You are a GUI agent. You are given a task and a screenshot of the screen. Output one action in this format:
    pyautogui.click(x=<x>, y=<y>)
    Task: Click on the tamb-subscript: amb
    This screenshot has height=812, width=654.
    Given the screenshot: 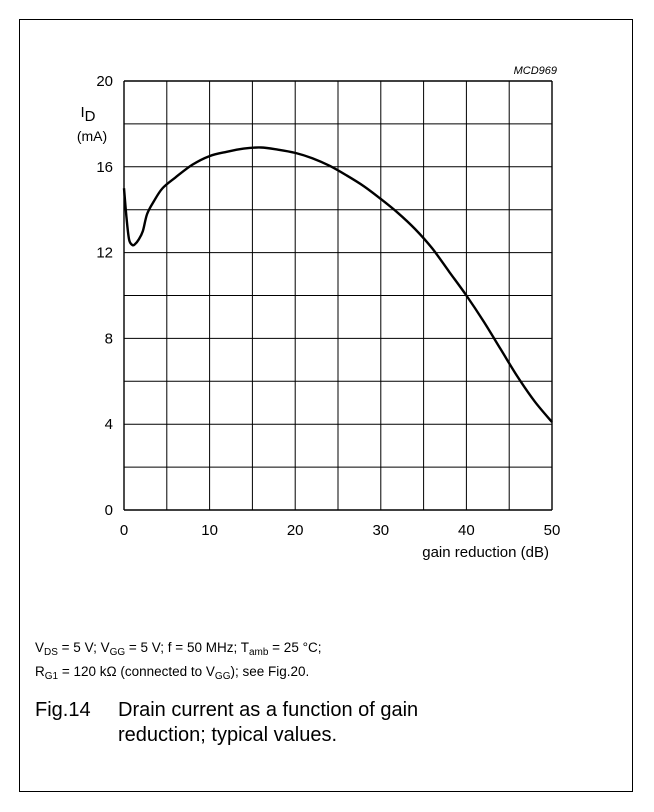 What is the action you would take?
    pyautogui.click(x=258, y=652)
    